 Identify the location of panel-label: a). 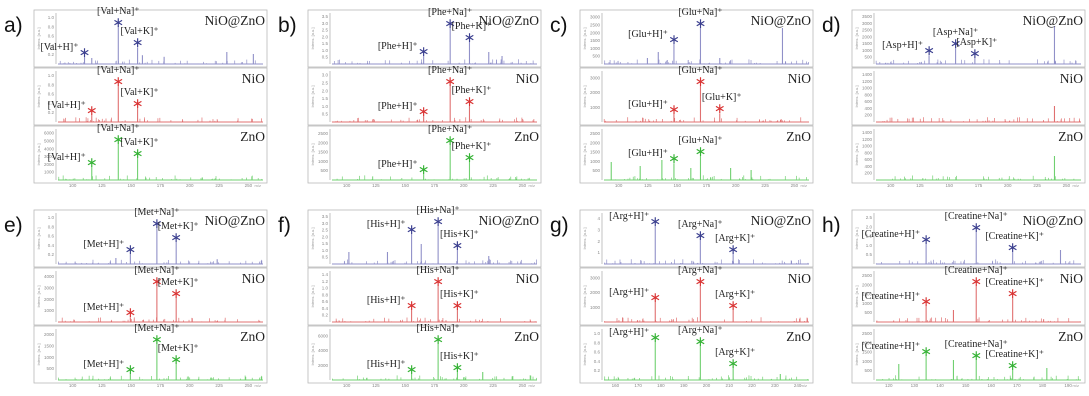
(13, 25).